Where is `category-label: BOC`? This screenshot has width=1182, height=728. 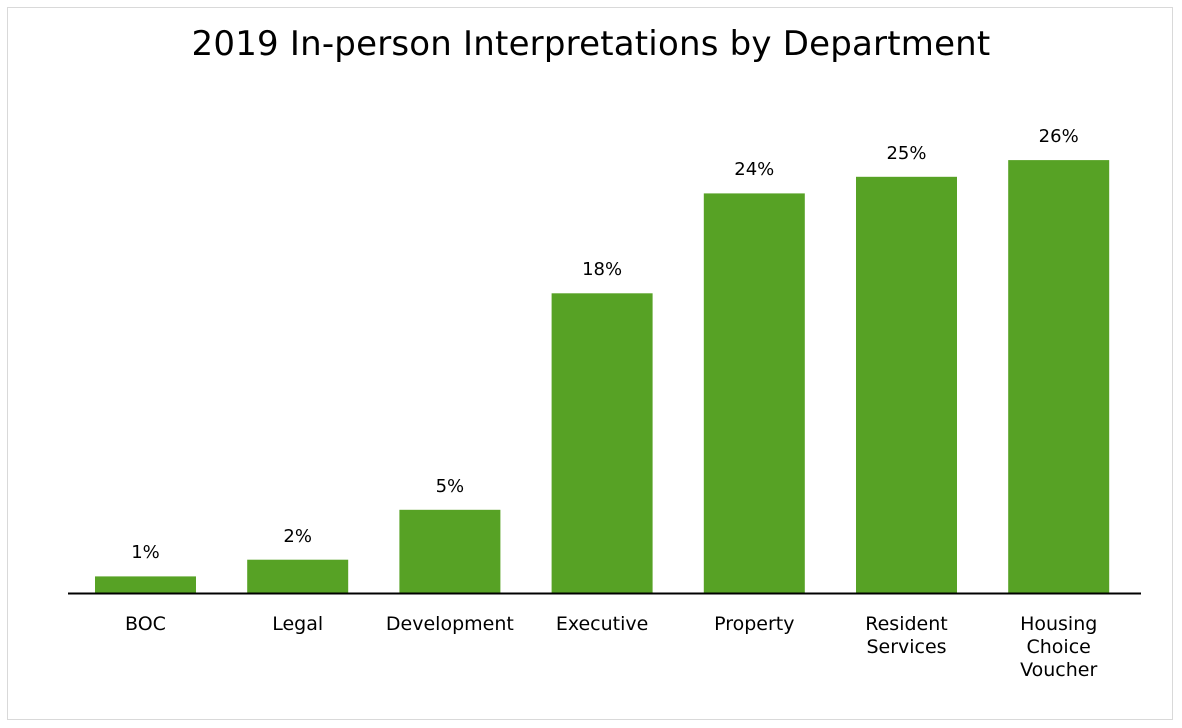
category-label: BOC is located at coordinates (146, 624).